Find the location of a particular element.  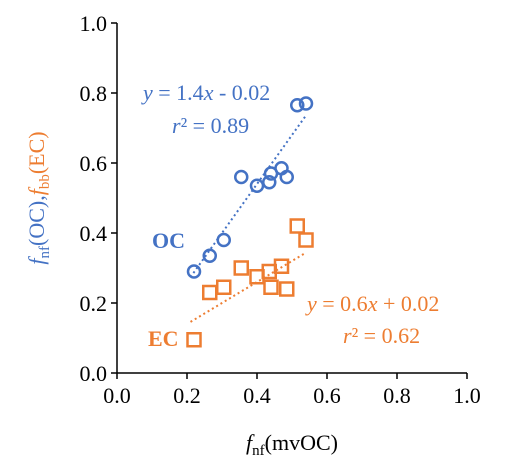

x-tick-label: 0.8 is located at coordinates (397, 395).